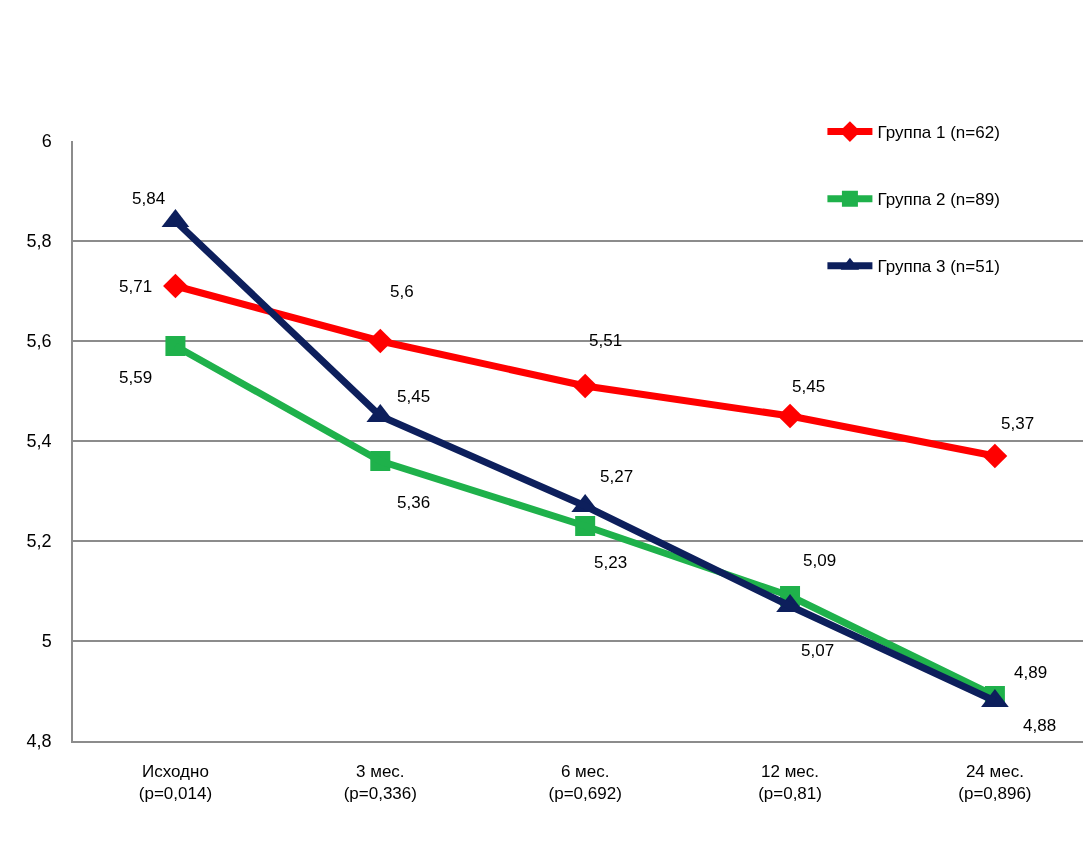 The width and height of the screenshot is (1083, 854). Describe the element at coordinates (39, 541) in the screenshot. I see `y-tick-label: 5,2` at that location.